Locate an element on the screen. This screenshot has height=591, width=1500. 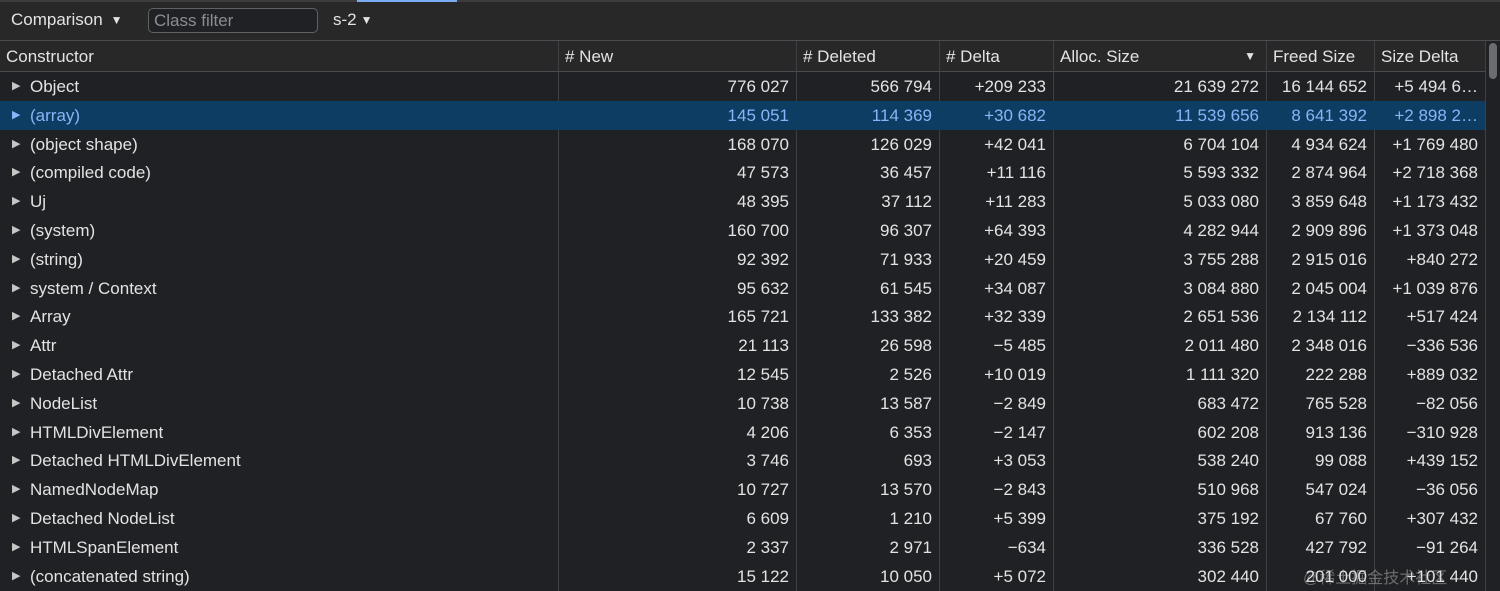
deleted-count-cell: 126 029 is located at coordinates (901, 144).